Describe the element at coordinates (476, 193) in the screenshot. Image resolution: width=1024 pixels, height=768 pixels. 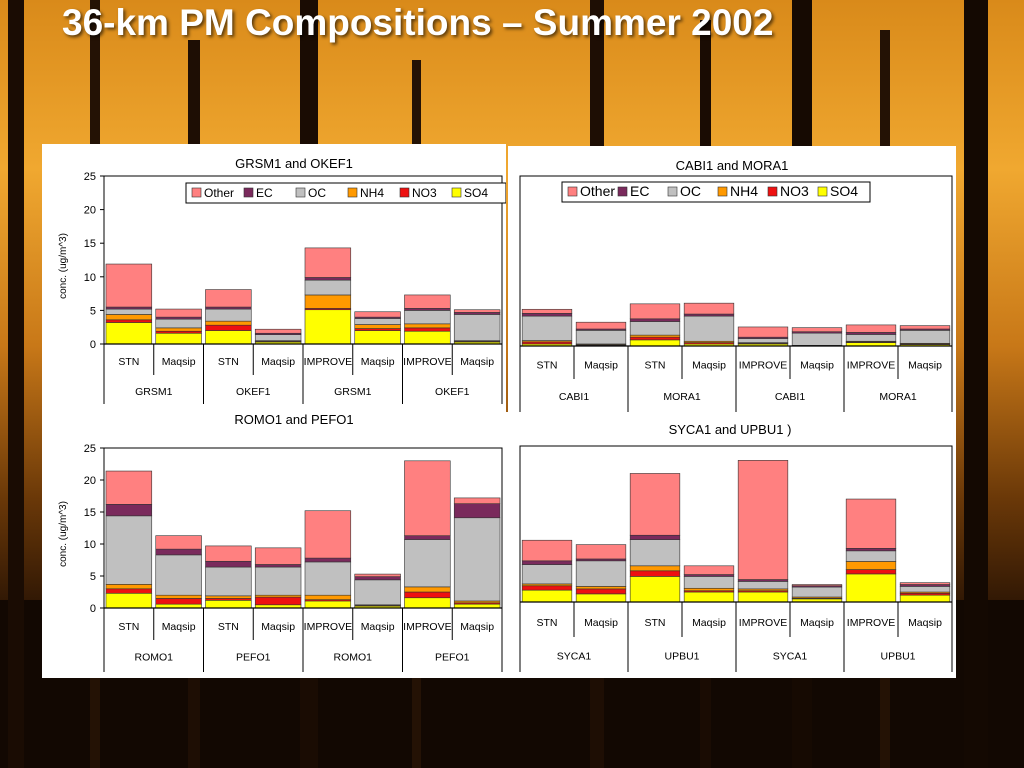
I see `legend-label: SO4` at that location.